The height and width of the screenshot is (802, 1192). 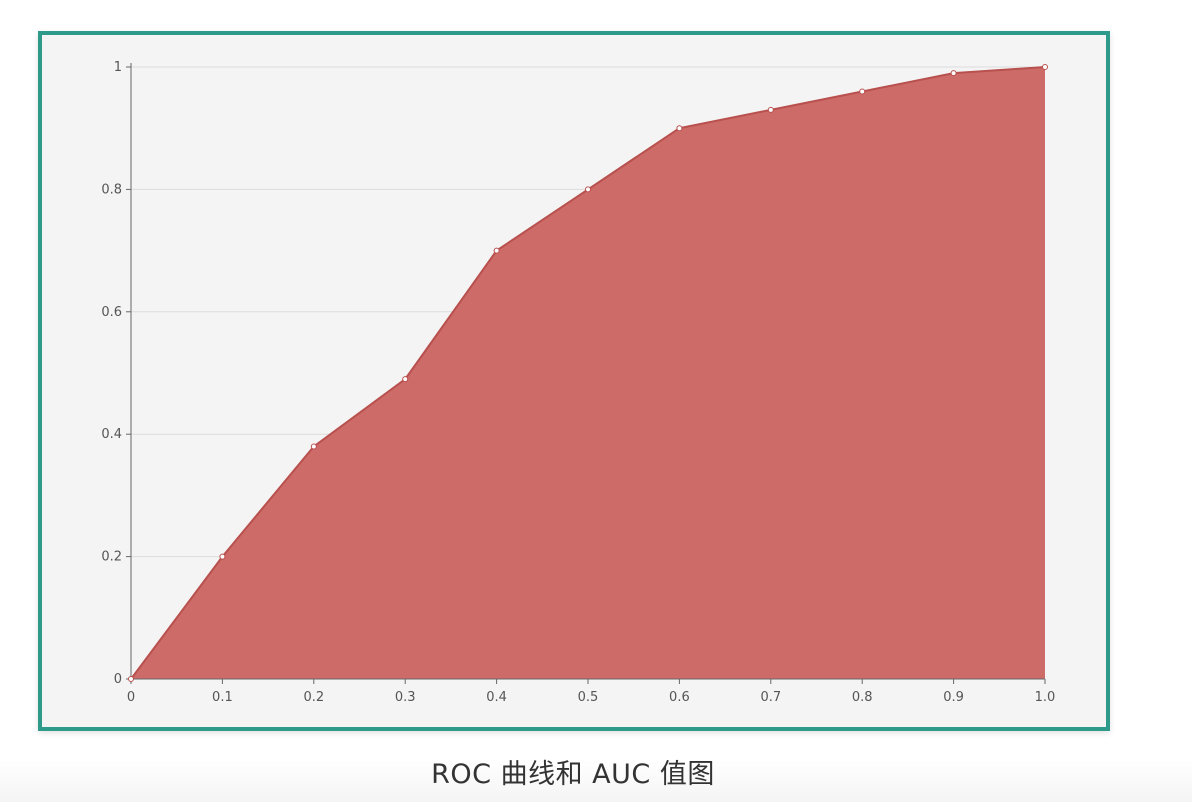 What do you see at coordinates (496, 697) in the screenshot?
I see `x-tick-label-4: 0.4` at bounding box center [496, 697].